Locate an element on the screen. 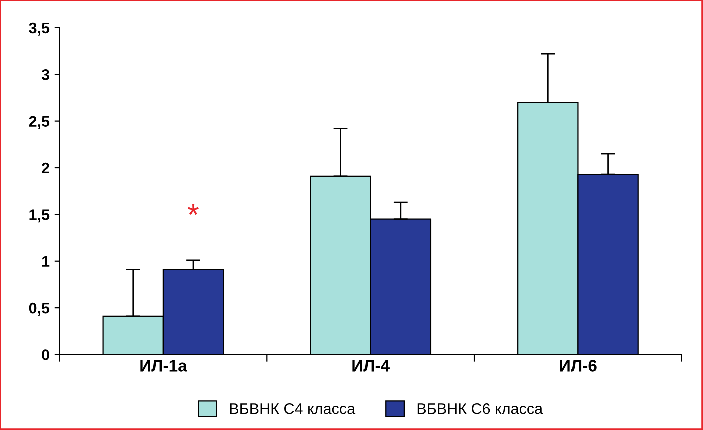  x-tick-label: ИЛ-6 is located at coordinates (578, 366).